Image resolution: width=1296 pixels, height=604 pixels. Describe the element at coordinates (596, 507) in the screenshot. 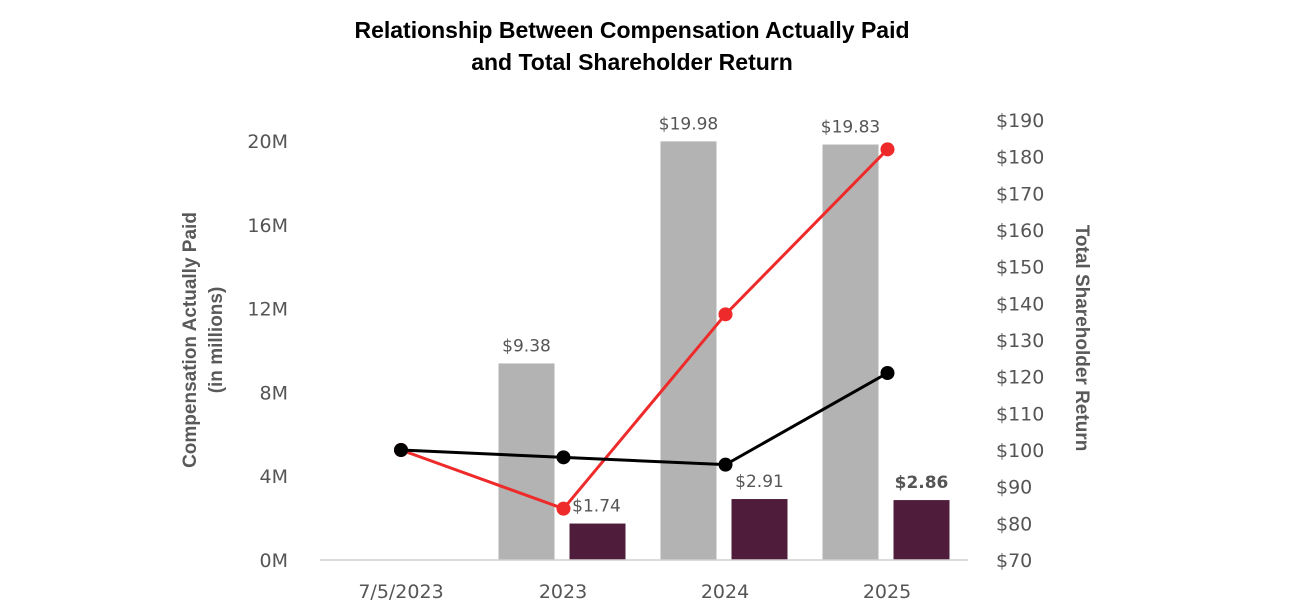

I see `bar-data-label: $1.74` at that location.